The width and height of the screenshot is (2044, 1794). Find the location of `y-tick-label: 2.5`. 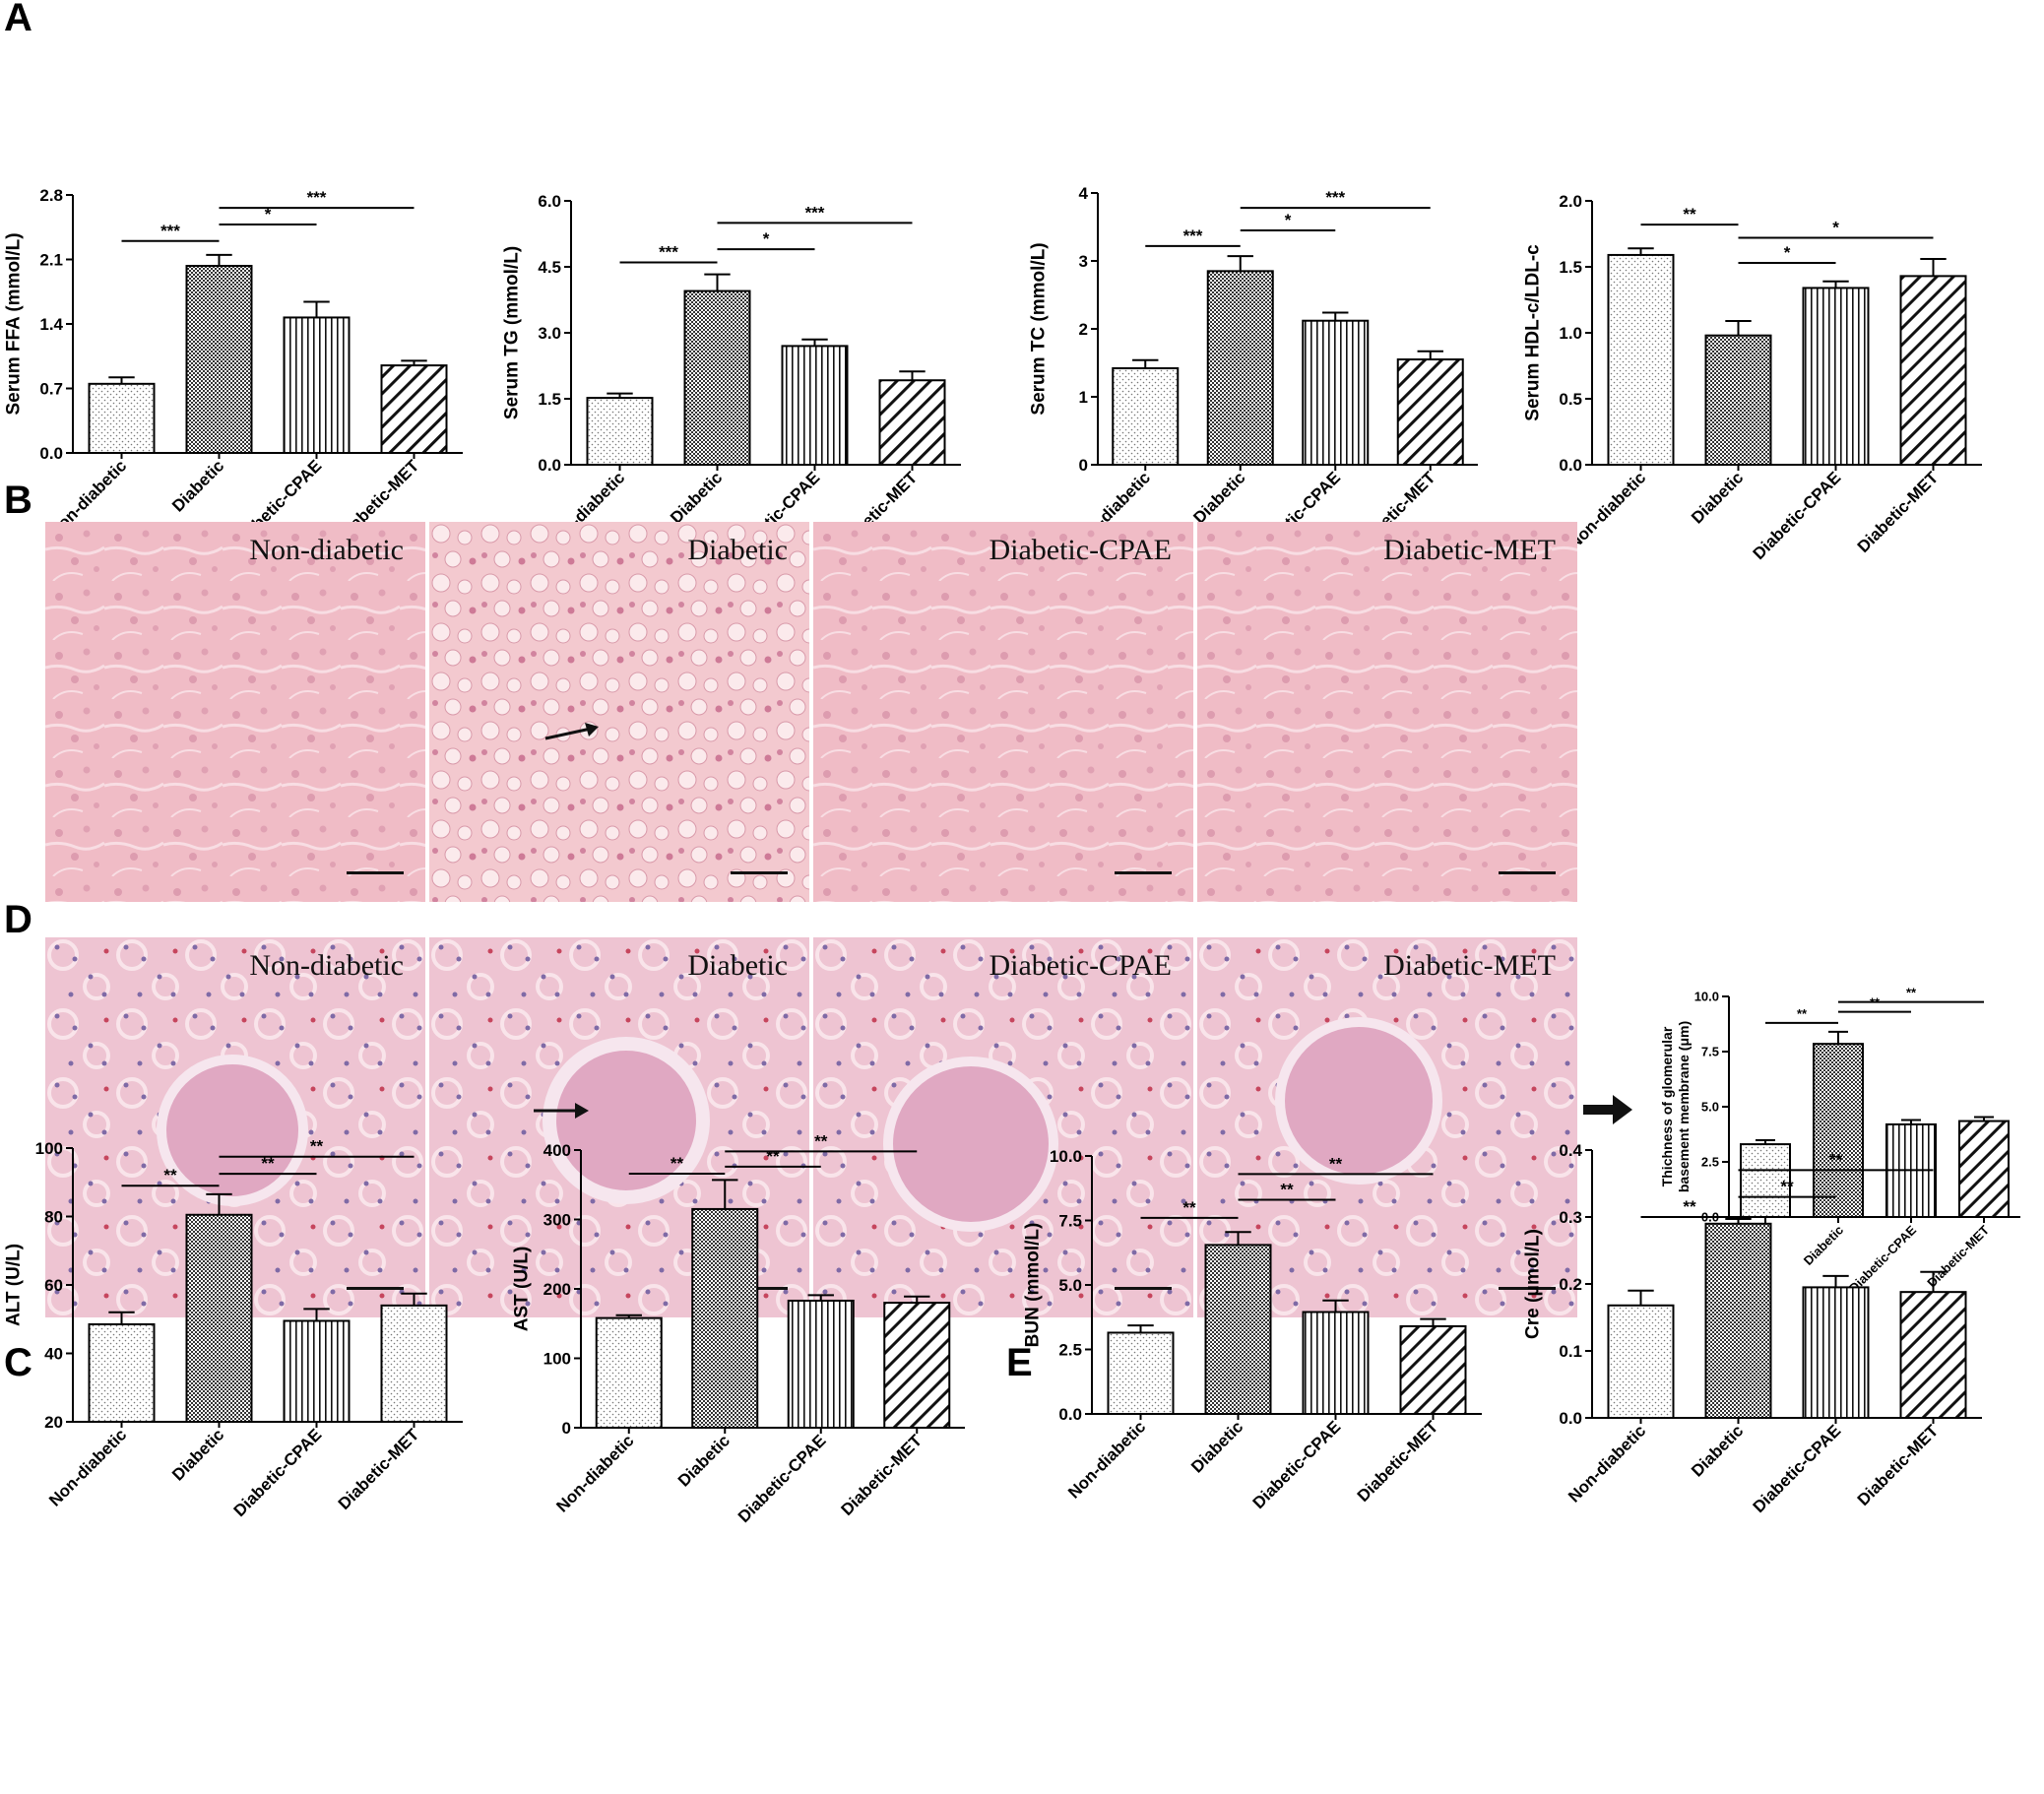

y-tick-label: 2.5 is located at coordinates (1710, 1162).